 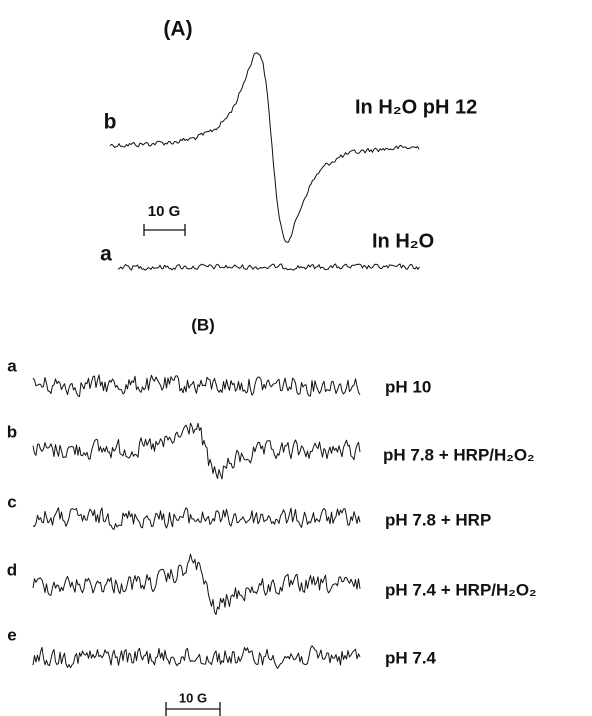 I want to click on trace-description: pH 7.8 + HRP/H₂O₂, so click(x=459, y=454).